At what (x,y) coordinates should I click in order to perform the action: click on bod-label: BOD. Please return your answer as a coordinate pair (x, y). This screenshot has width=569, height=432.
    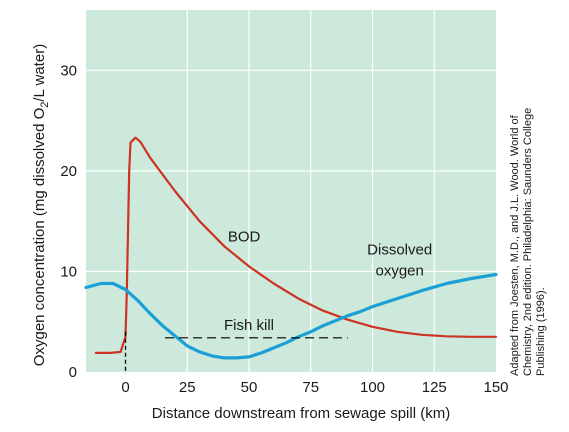
    Looking at the image, I should click on (244, 236).